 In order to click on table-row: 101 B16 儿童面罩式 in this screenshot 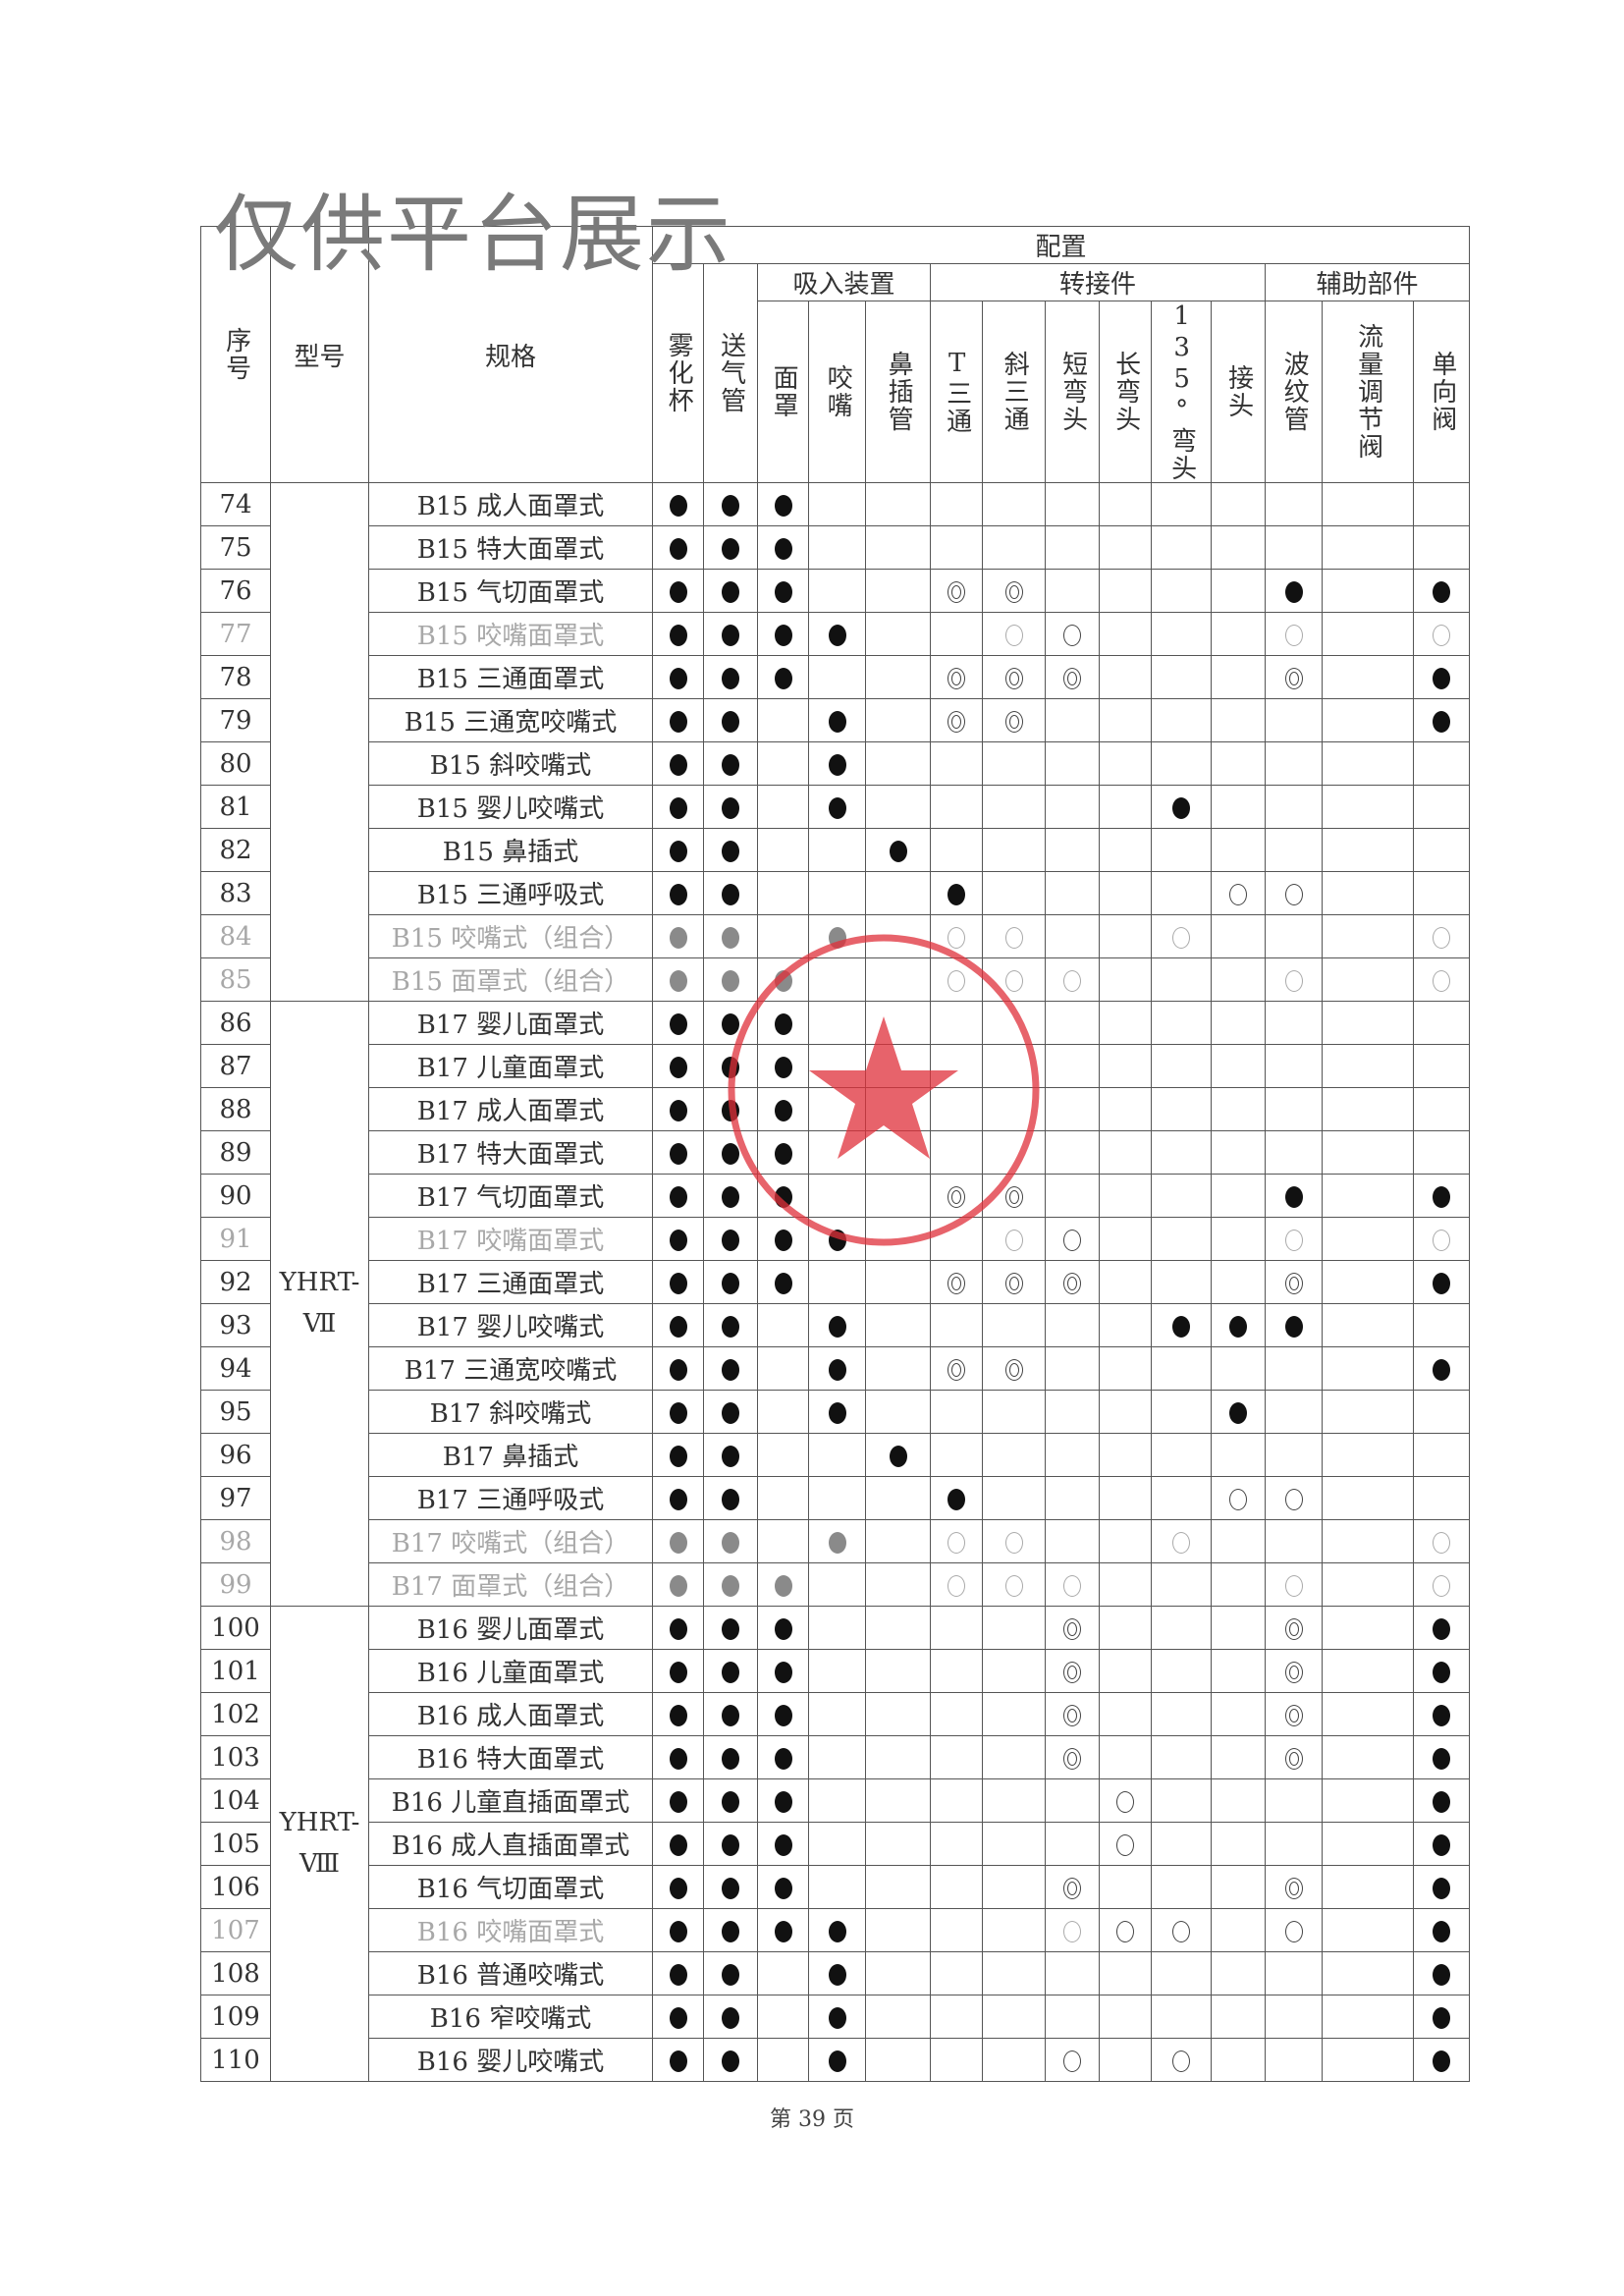, I will do `click(835, 1671)`.